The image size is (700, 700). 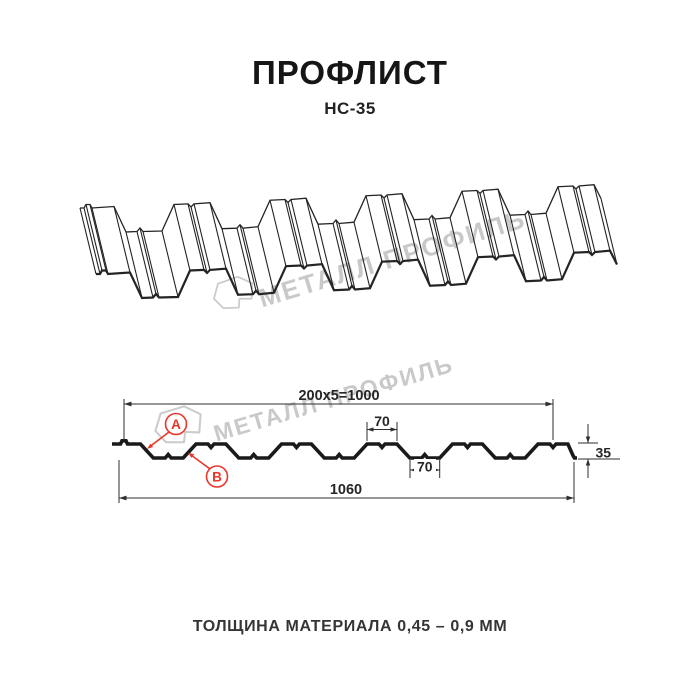 I want to click on perspective-sheet-drawing, so click(x=348, y=242).